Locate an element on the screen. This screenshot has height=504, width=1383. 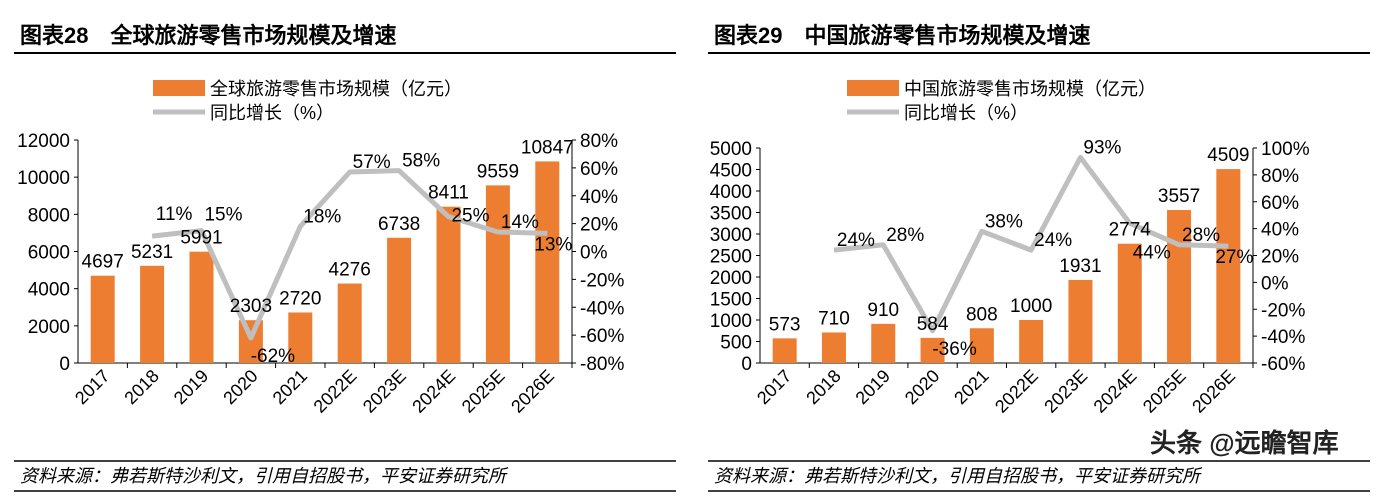
y2-tick-label: 20% is located at coordinates (1280, 257).